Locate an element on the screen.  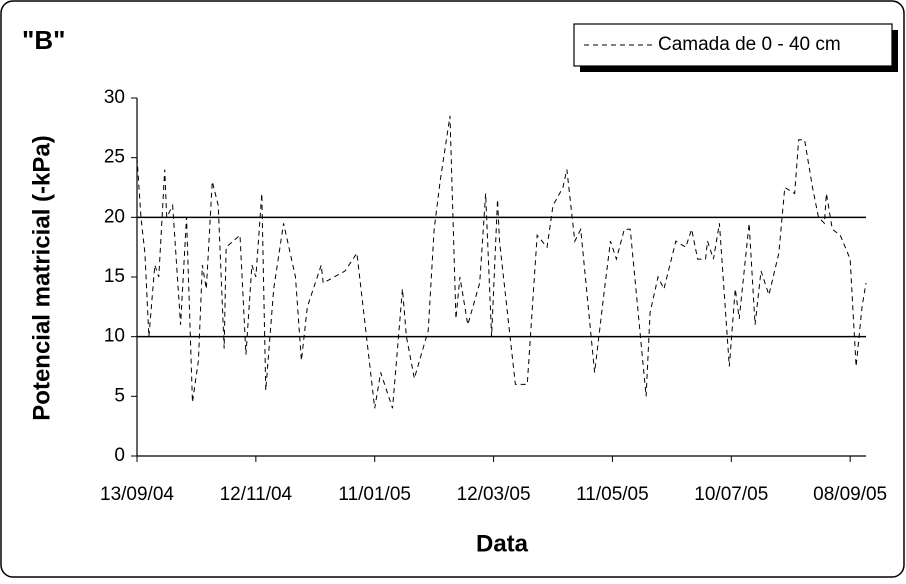
x-axis-label: Data is located at coordinates (502, 543).